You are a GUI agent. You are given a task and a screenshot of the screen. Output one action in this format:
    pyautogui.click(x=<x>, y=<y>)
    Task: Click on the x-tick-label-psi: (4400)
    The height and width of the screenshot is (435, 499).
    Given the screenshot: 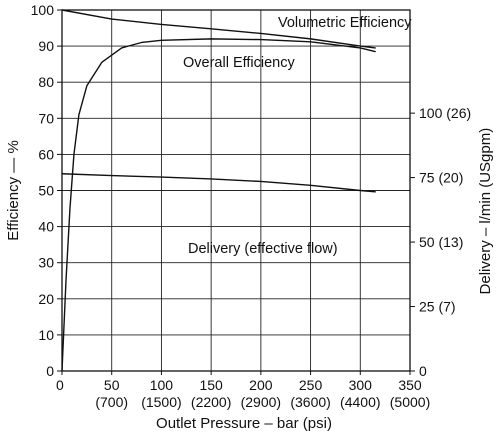 What is the action you would take?
    pyautogui.click(x=360, y=402)
    